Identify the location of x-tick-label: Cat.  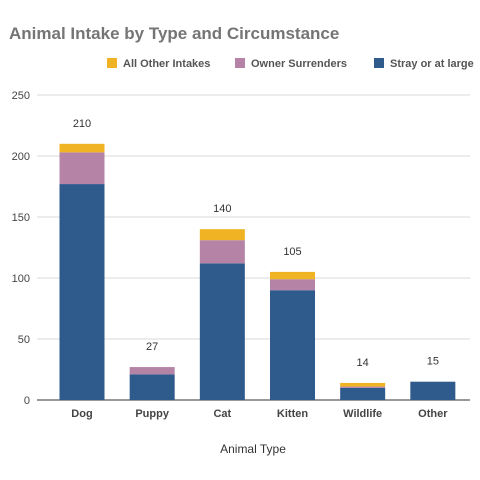
(222, 414).